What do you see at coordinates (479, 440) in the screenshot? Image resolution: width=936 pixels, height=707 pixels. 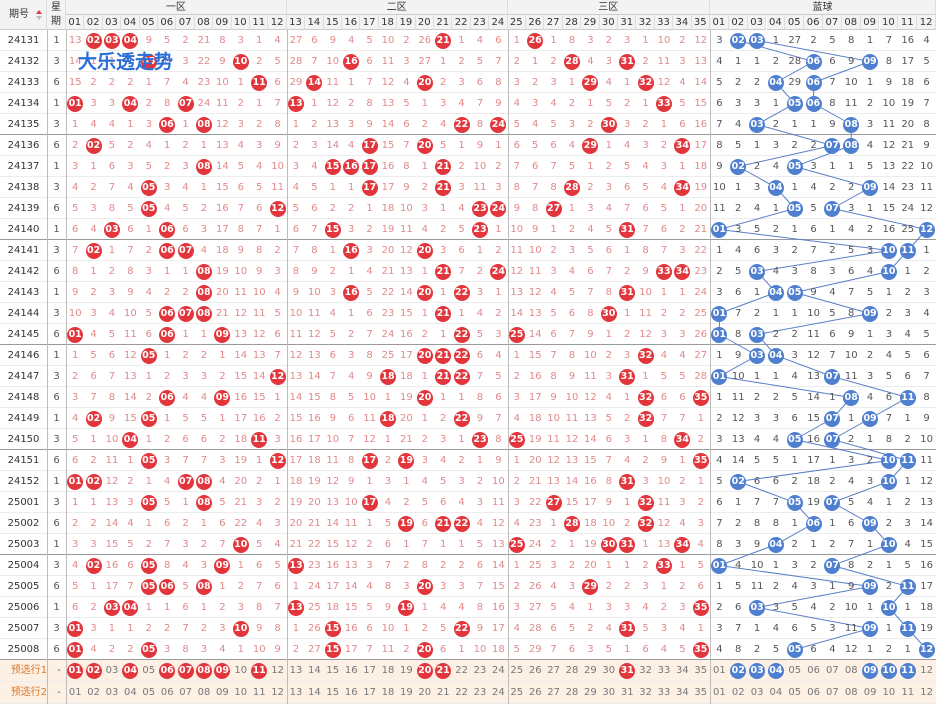 I see `red-ball: 23` at bounding box center [479, 440].